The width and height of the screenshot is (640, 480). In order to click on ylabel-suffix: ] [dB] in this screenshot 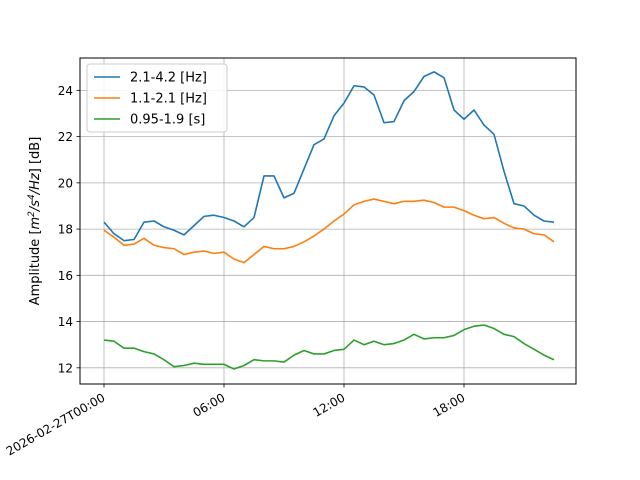, I will do `click(35, 155)`.